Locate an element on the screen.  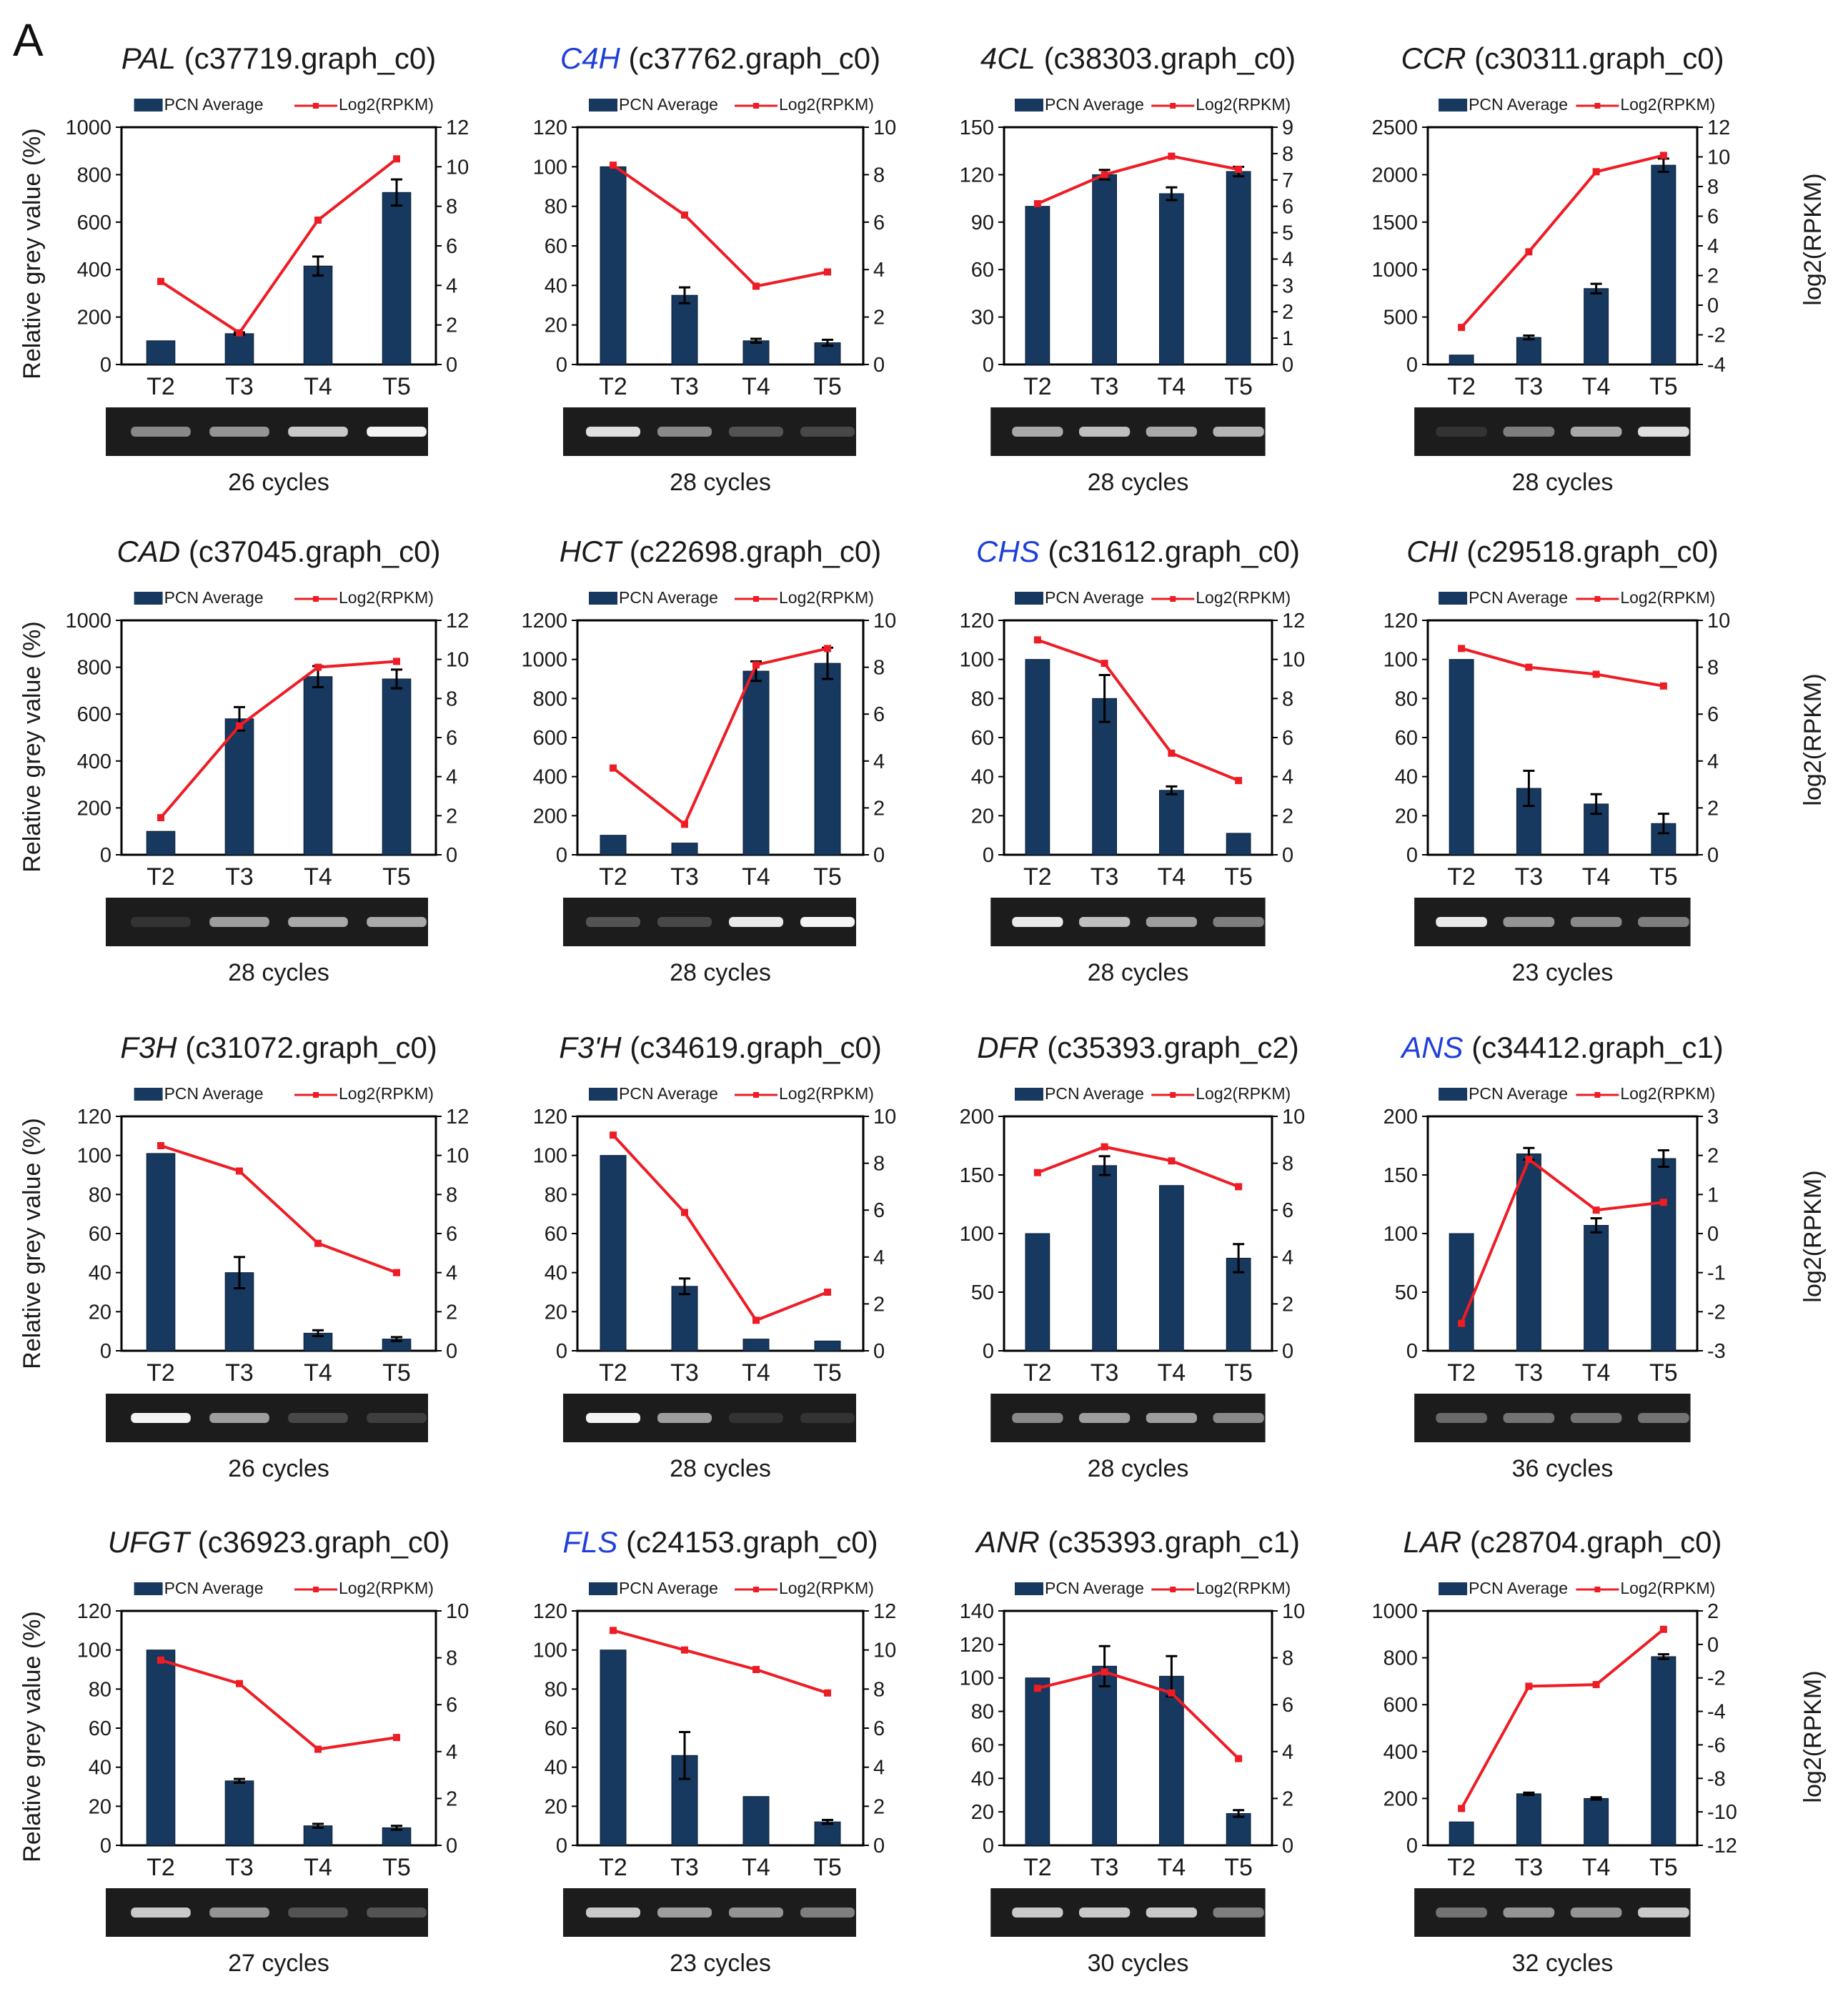
gene-id: (c22698.graph_c0) is located at coordinates (751, 551).